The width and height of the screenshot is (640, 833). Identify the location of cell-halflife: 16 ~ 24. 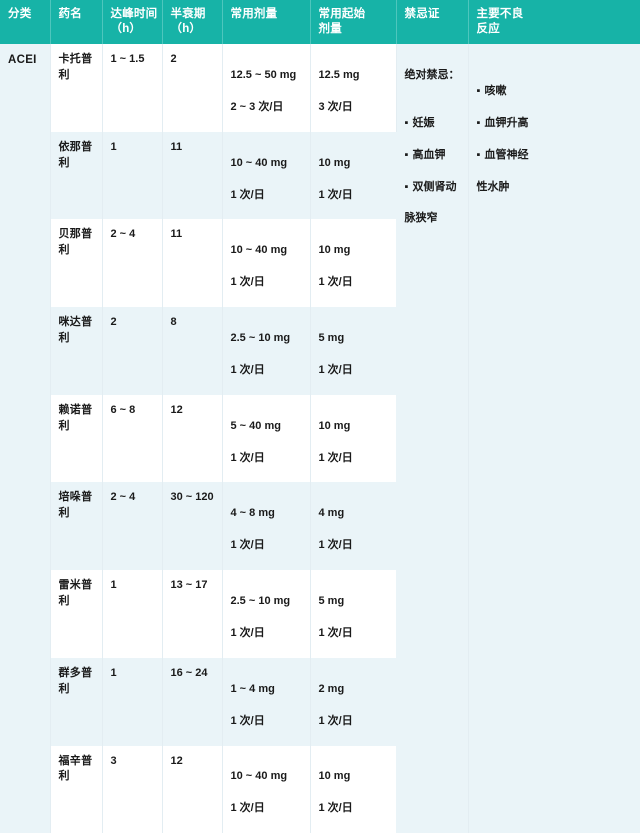
(192, 702).